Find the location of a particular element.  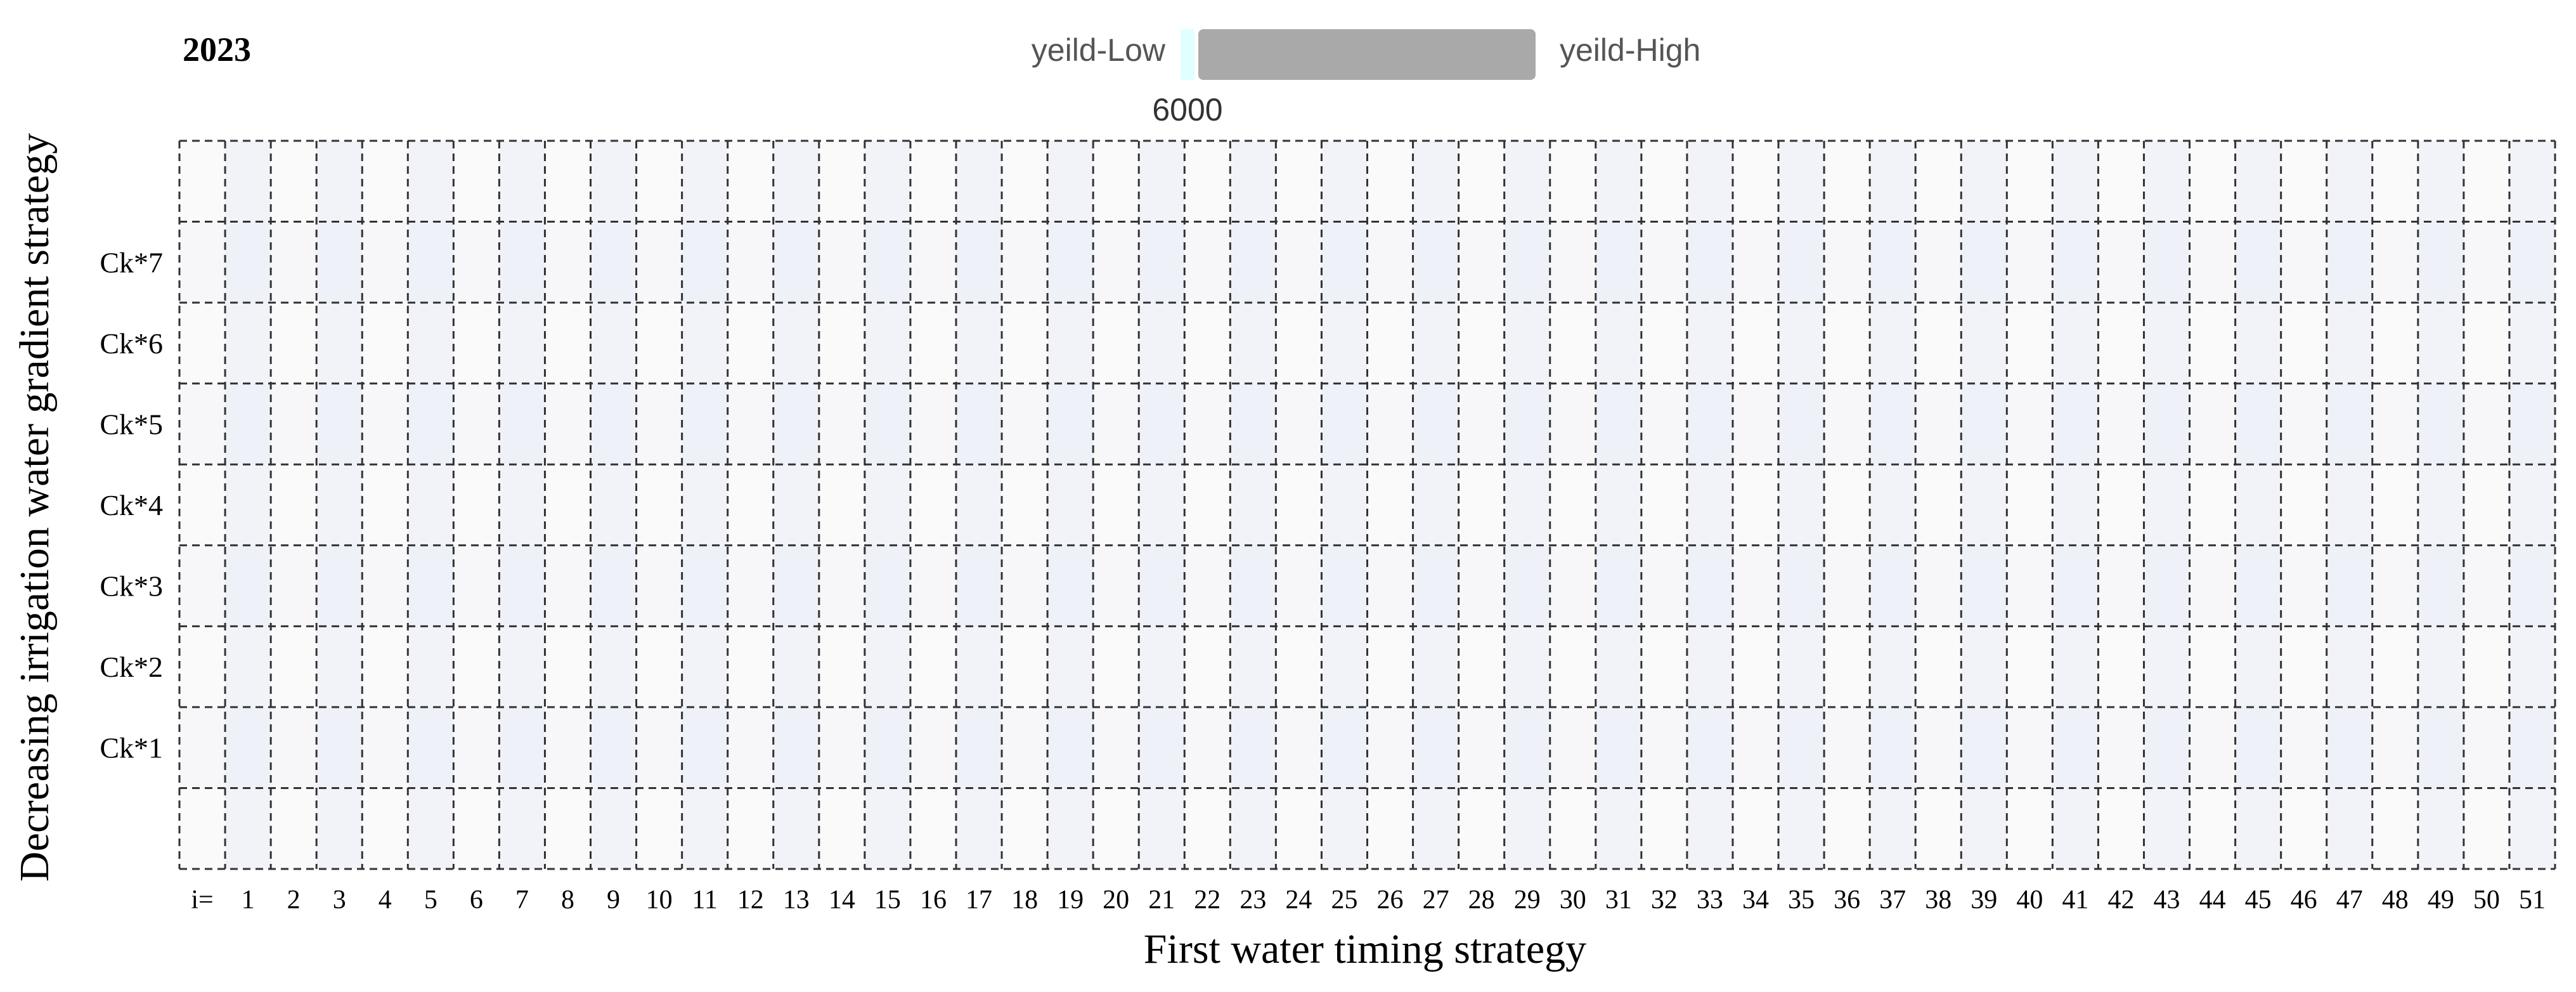

x-tick-label: 35 is located at coordinates (1801, 900).